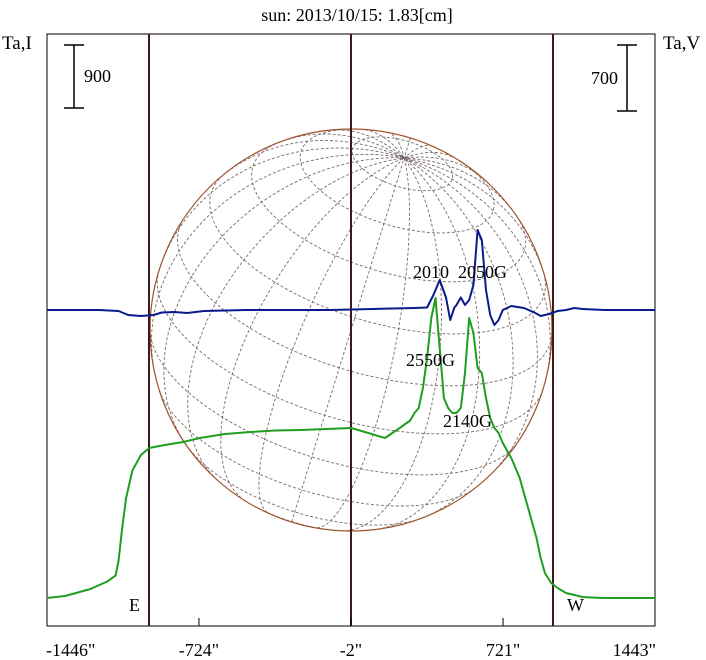 The height and width of the screenshot is (660, 706). What do you see at coordinates (351, 650) in the screenshot?
I see `x-tick-label: -2"` at bounding box center [351, 650].